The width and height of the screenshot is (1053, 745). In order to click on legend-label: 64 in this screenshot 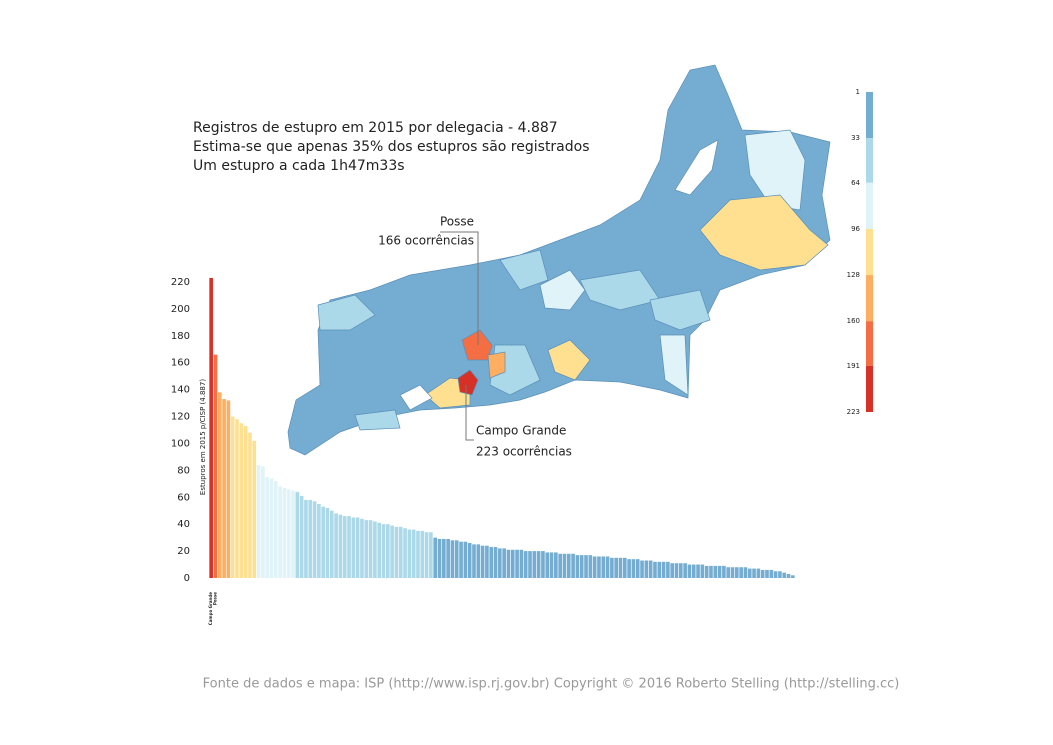, I will do `click(855, 183)`.